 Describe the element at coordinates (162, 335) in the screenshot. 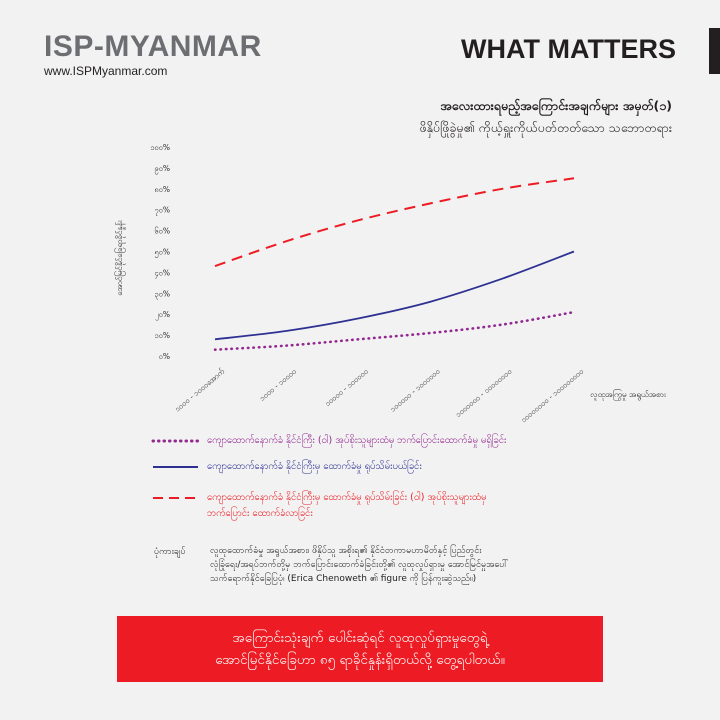

I see `y-tick-label: ၁၀%` at that location.